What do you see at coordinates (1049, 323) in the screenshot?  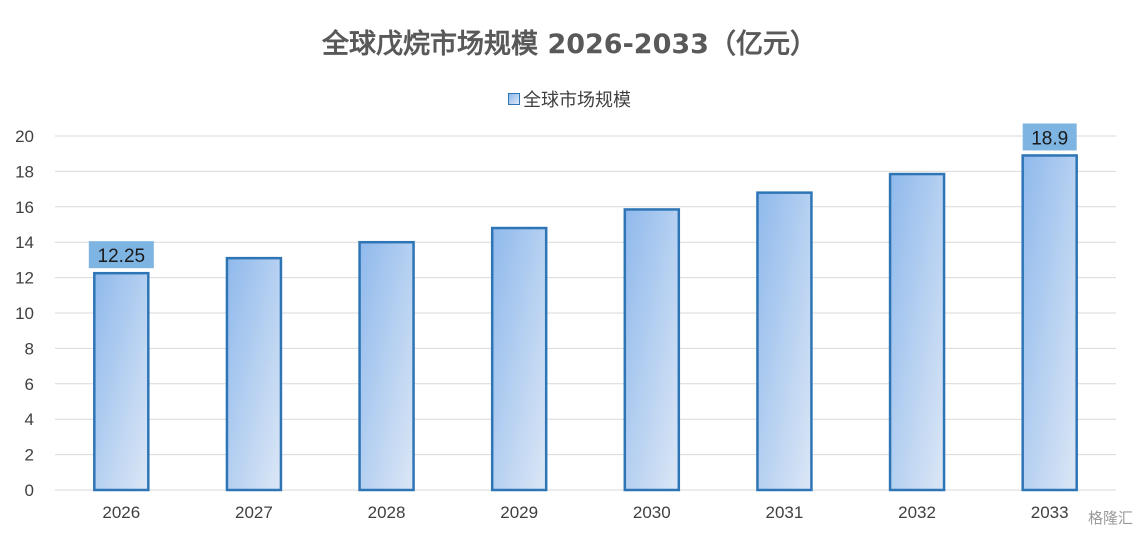 I see `bar-2033` at bounding box center [1049, 323].